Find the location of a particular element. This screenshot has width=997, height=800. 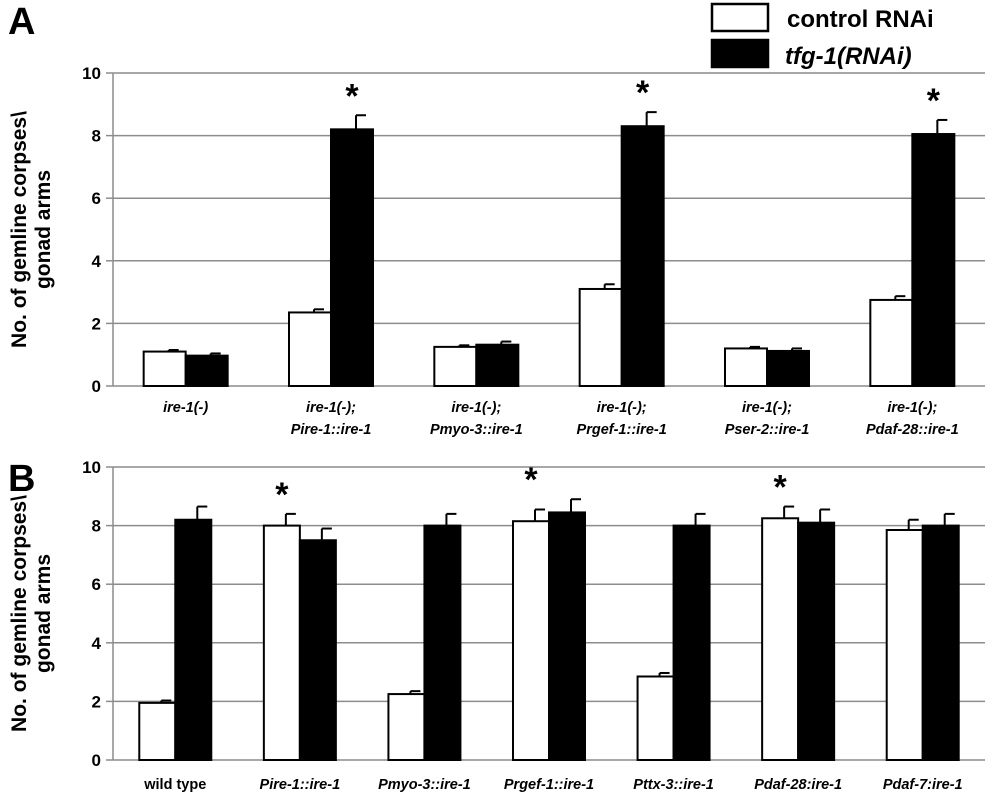

legend-label-tfg1: tfg-1(RNAi) is located at coordinates (848, 56).